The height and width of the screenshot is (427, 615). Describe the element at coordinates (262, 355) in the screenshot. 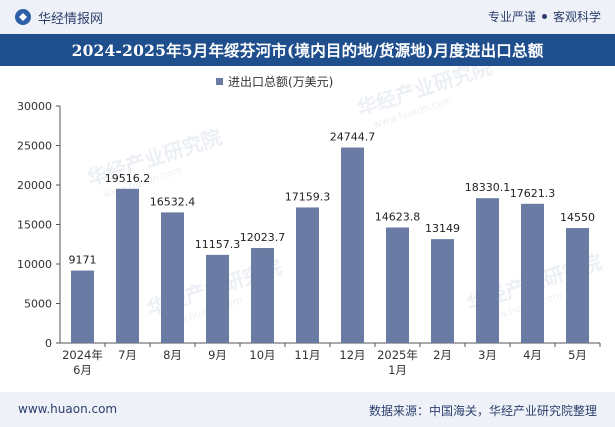

I see `x-tick-label: 10月` at that location.